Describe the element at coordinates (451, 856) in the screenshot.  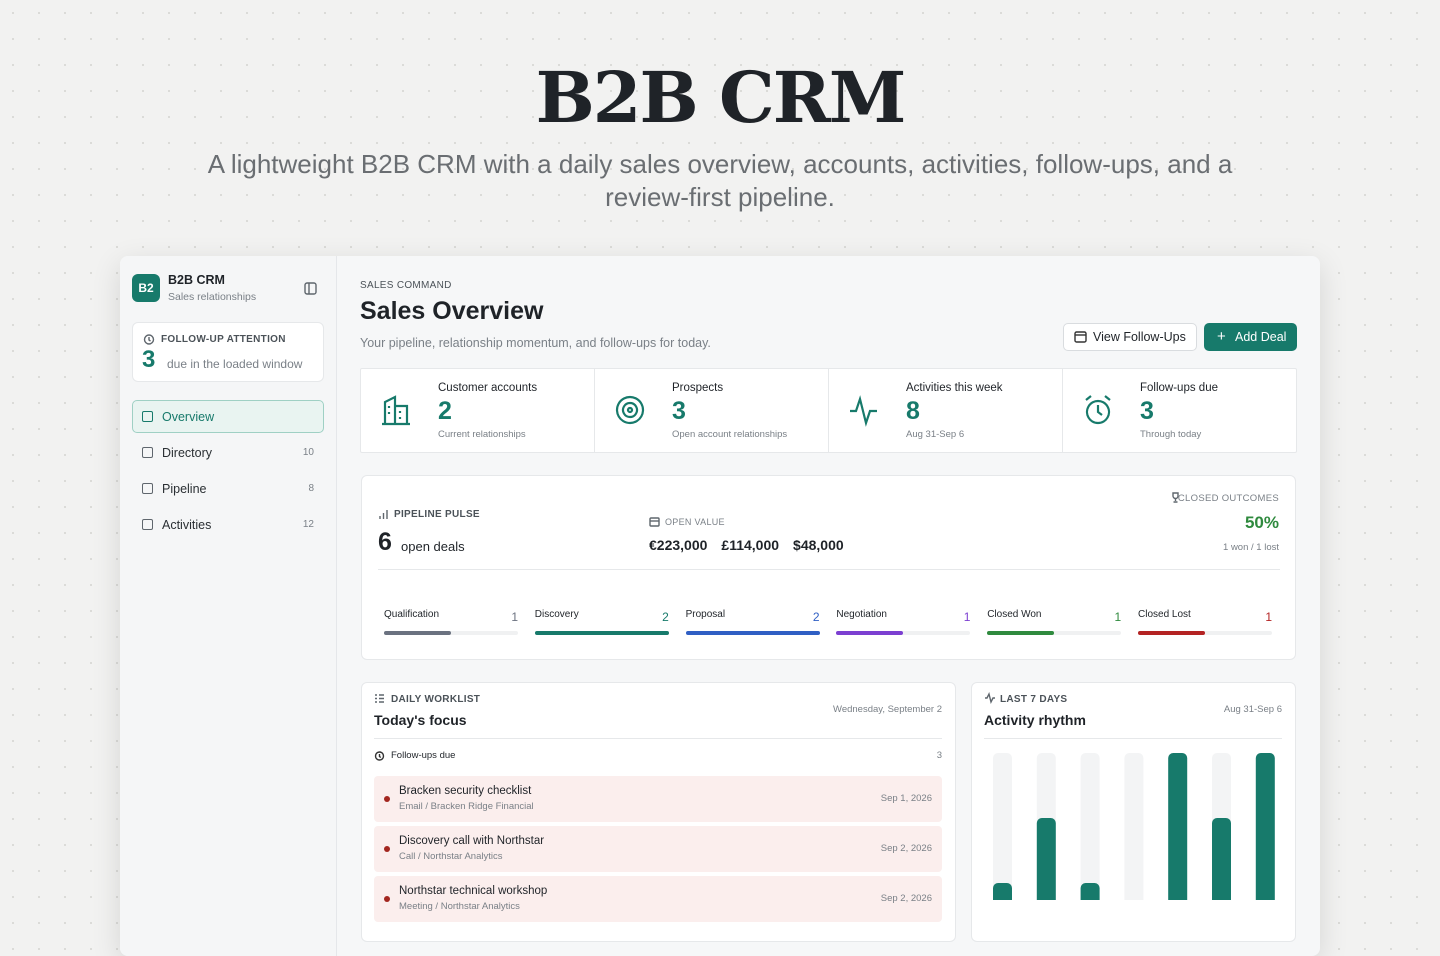
I see `item-meta: Call / Northstar Analytics` at that location.